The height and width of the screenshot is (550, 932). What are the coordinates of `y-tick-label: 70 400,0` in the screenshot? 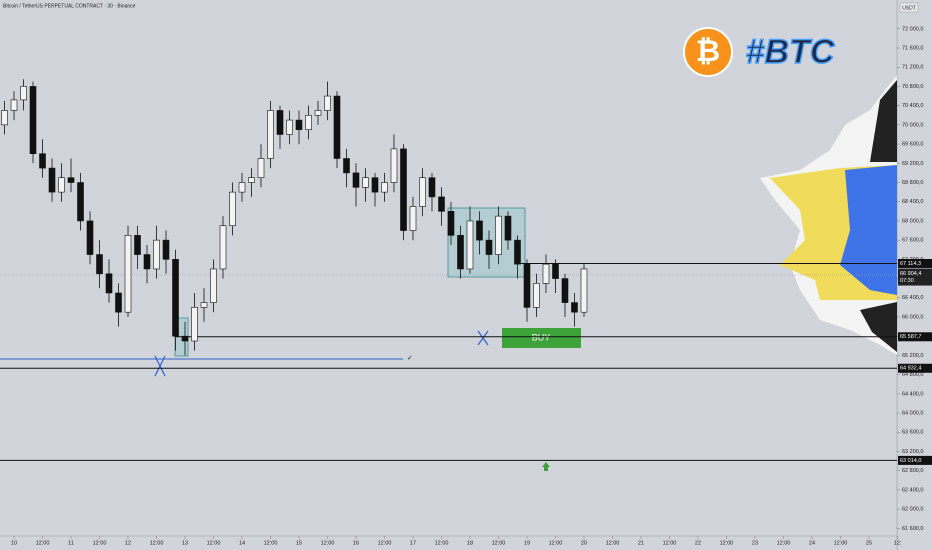 It's located at (912, 106).